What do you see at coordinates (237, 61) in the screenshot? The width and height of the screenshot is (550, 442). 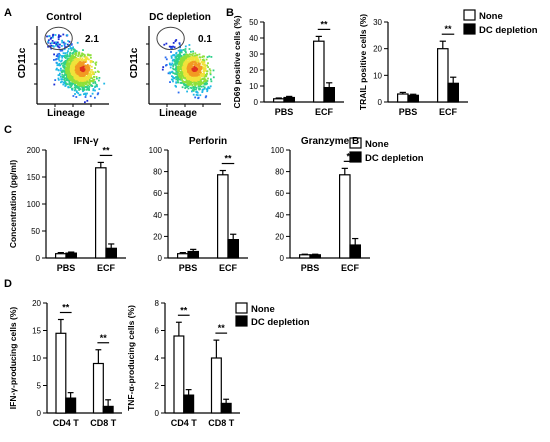 I see `y-axis-label: CD69 positive cells (%)` at bounding box center [237, 61].